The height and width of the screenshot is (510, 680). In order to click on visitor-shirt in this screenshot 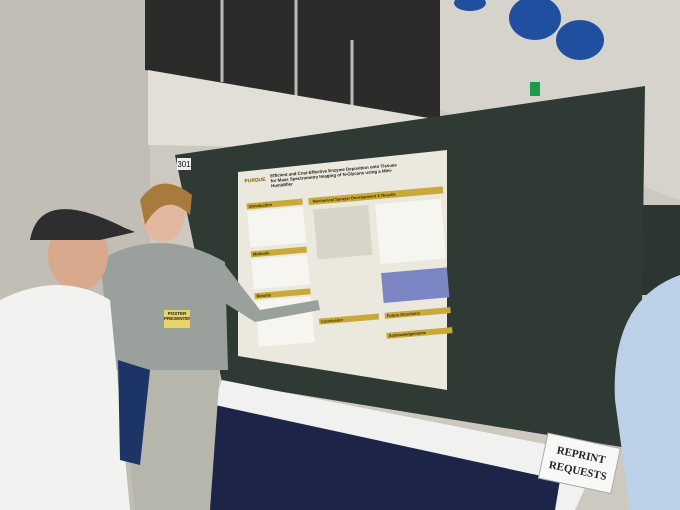, I will do `click(65, 397)`.